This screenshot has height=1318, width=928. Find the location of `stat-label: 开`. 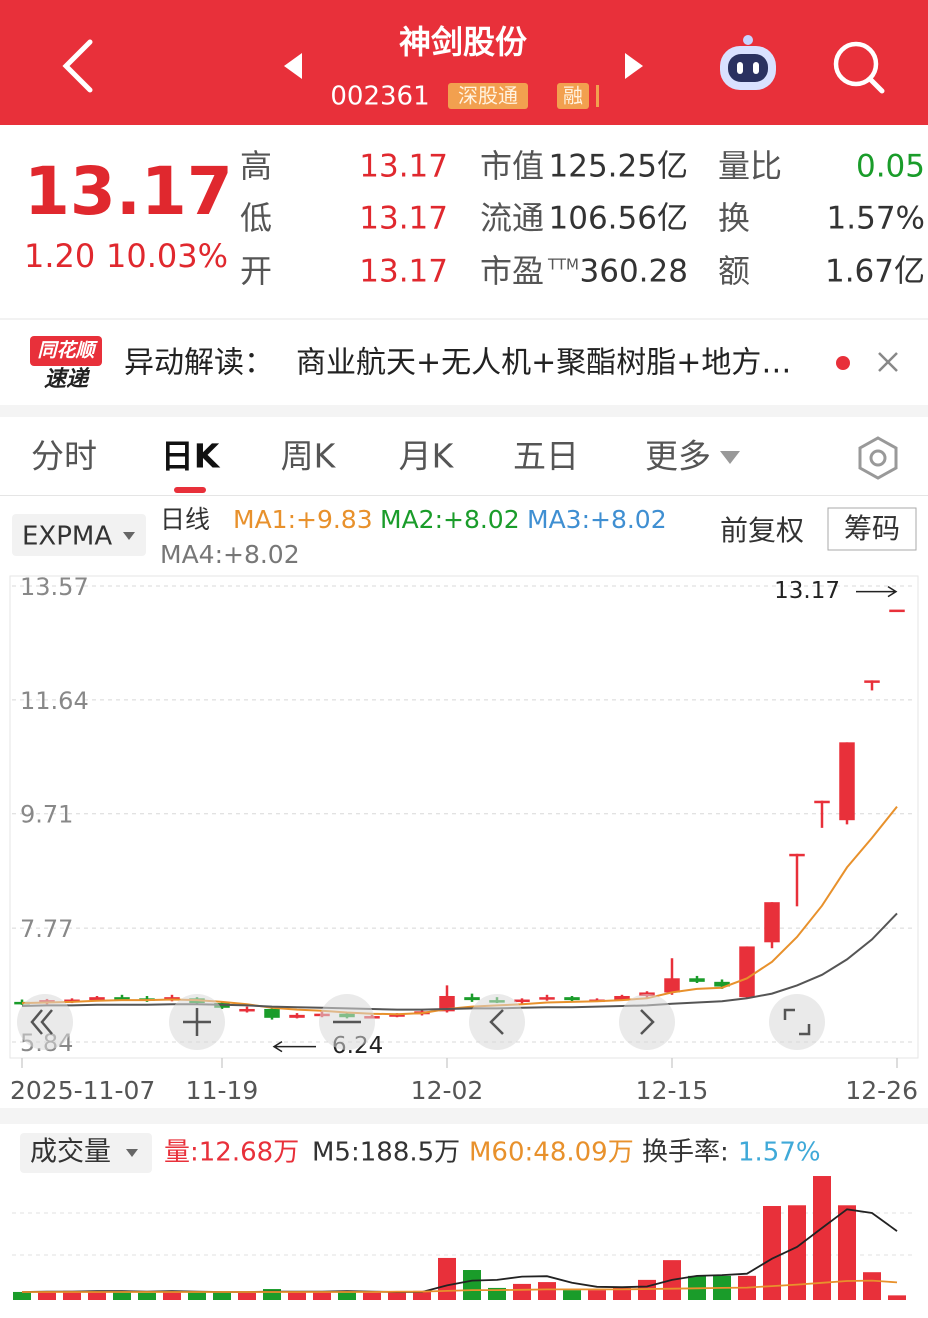

stat-label: 开 is located at coordinates (256, 271).